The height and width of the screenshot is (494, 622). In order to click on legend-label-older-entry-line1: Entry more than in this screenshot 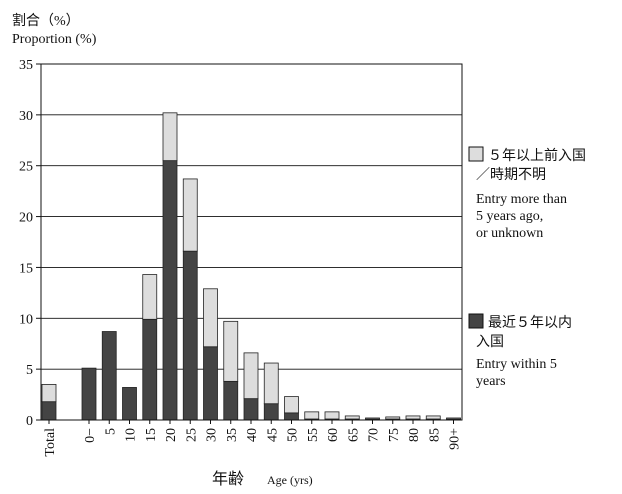, I will do `click(521, 199)`.